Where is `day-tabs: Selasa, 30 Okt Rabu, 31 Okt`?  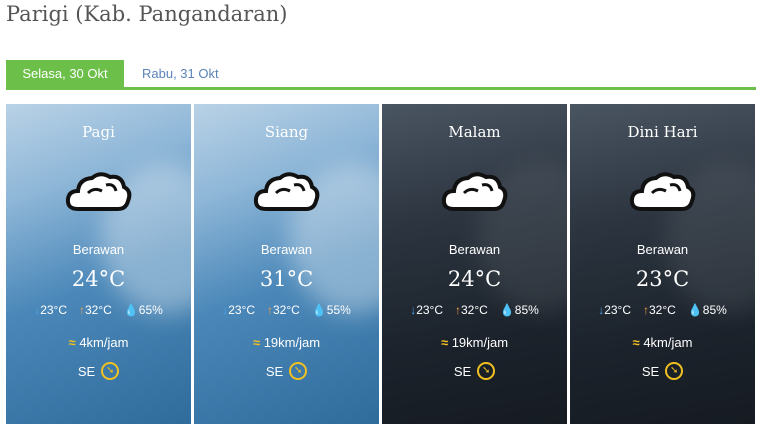 day-tabs: Selasa, 30 Okt Rabu, 31 Okt is located at coordinates (381, 75).